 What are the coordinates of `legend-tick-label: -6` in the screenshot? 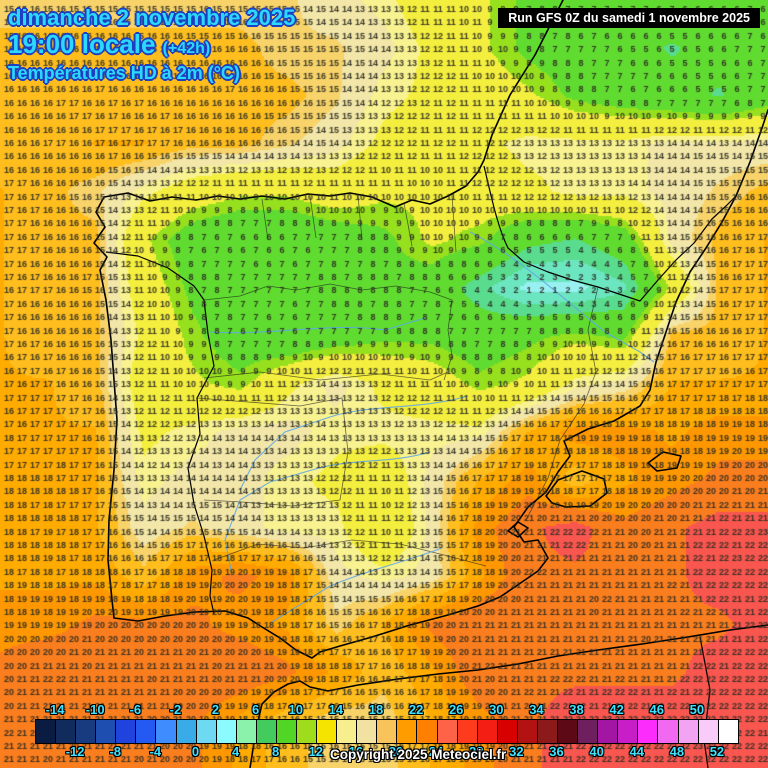 It's located at (135, 709).